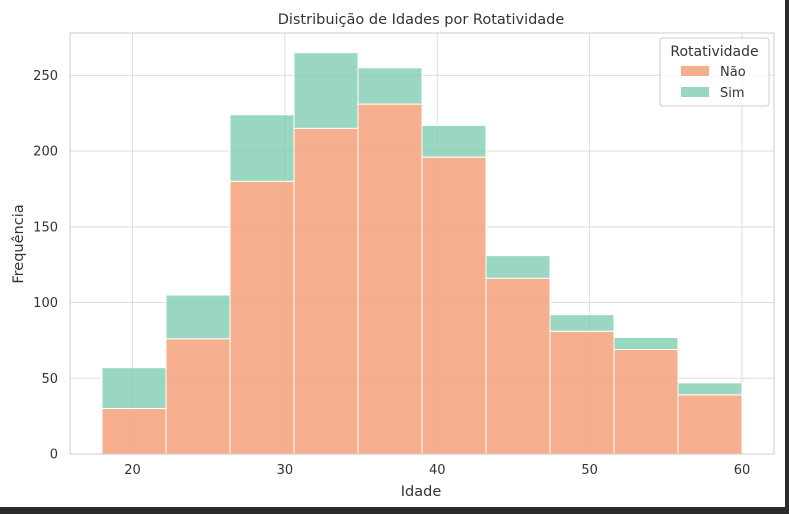 The width and height of the screenshot is (789, 514). I want to click on x-tick-label: 60, so click(742, 470).